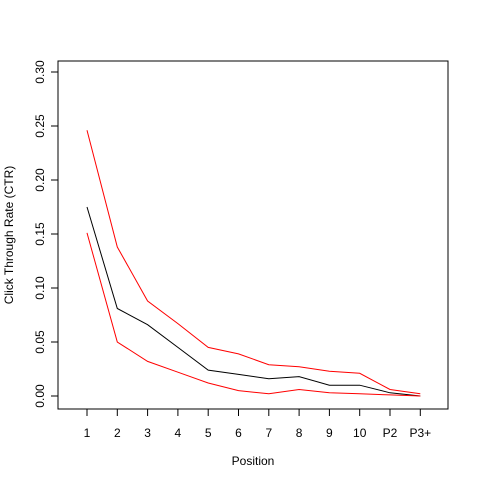 The image size is (479, 480). Describe the element at coordinates (40, 288) in the screenshot. I see `y-tick-label: 0.10` at that location.